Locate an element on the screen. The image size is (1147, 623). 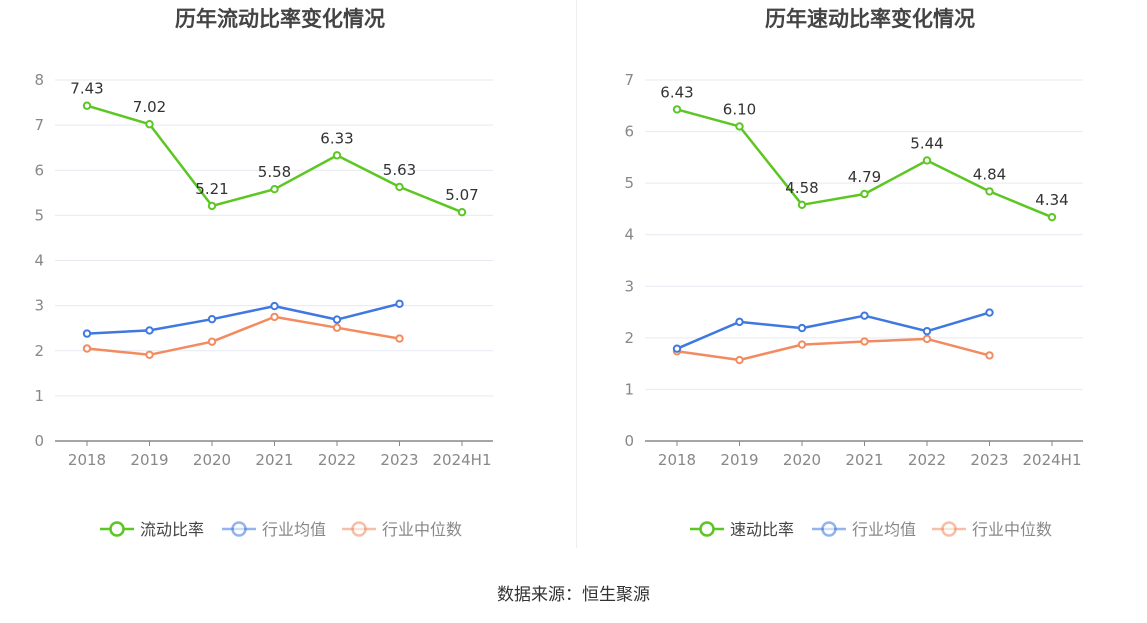
data-label: 4.84 is located at coordinates (989, 174).